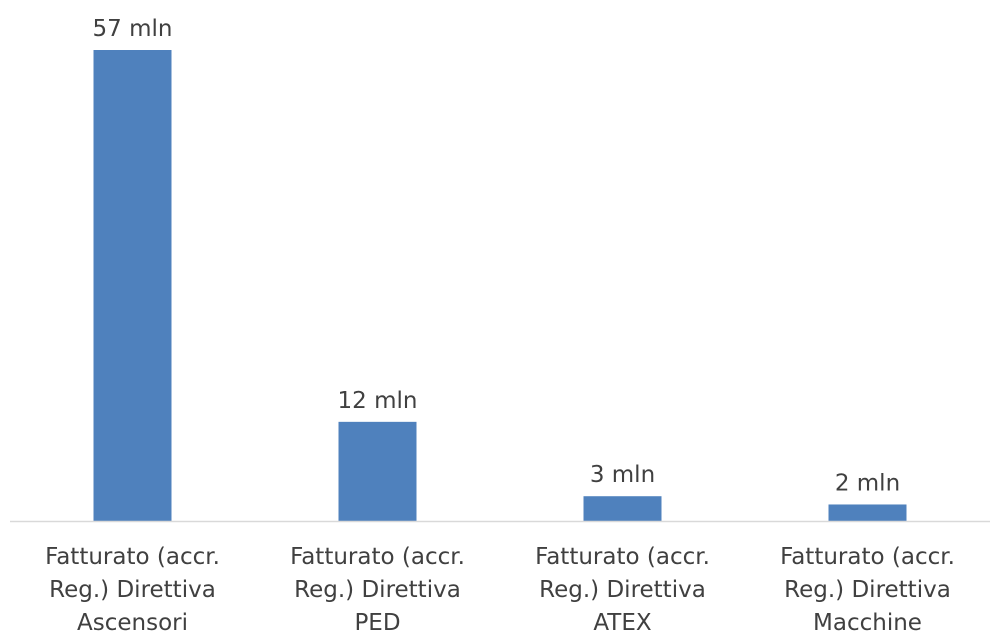 This screenshot has width=994, height=635. I want to click on x-tick-label-line: Ascensori, so click(132, 622).